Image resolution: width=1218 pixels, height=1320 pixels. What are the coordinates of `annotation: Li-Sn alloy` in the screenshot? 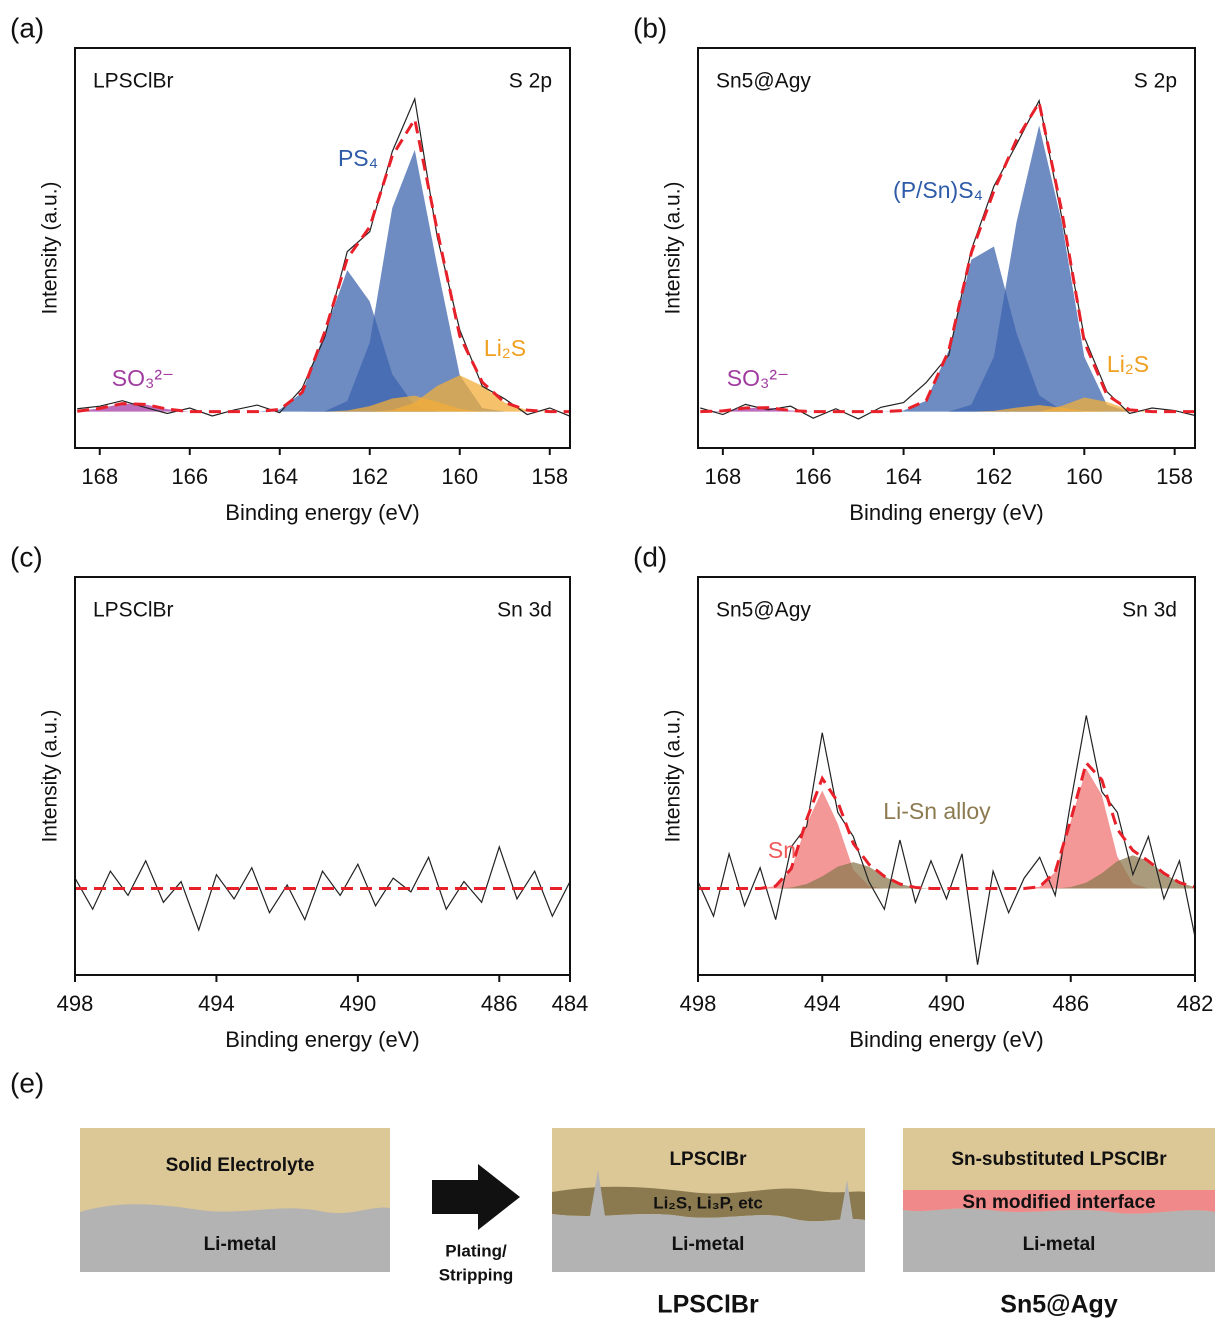 It's located at (937, 811).